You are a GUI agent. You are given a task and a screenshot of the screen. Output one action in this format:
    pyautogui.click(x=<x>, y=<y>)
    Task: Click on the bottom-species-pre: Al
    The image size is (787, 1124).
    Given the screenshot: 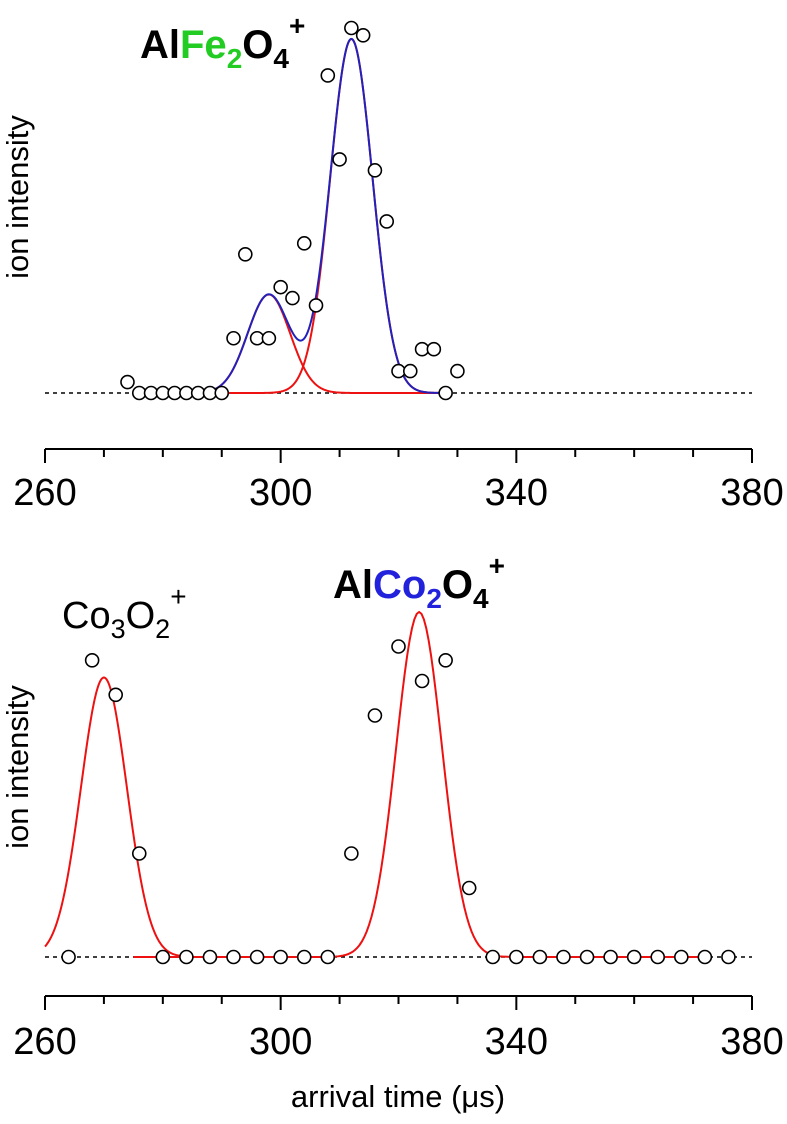 What is the action you would take?
    pyautogui.click(x=353, y=585)
    